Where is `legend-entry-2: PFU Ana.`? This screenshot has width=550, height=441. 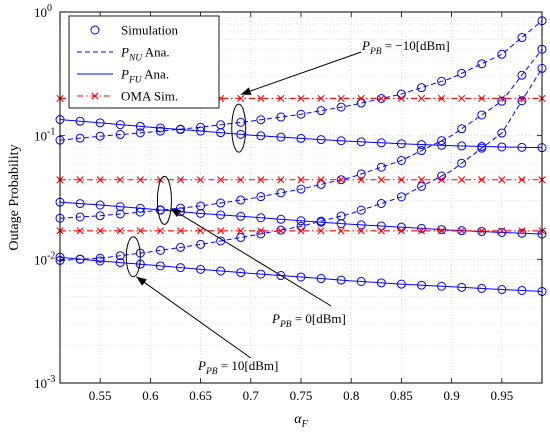 legend-entry-2: PFU Ana. is located at coordinates (123, 76).